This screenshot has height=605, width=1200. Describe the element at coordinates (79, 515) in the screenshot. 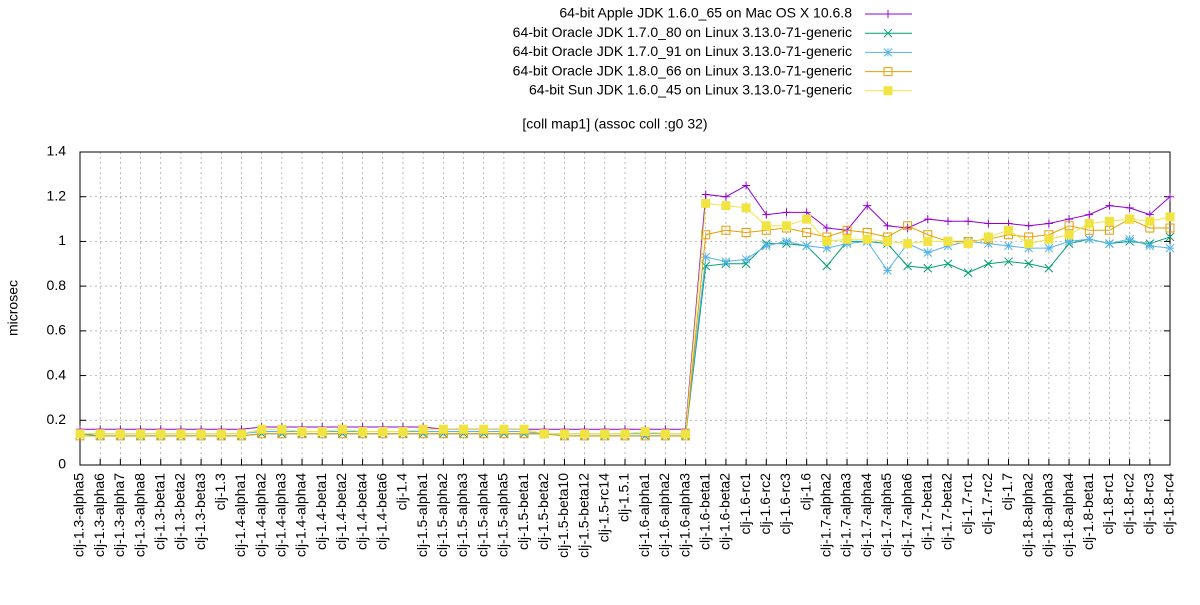

I see `x-tick-label: clj-1.3-alpha5` at that location.